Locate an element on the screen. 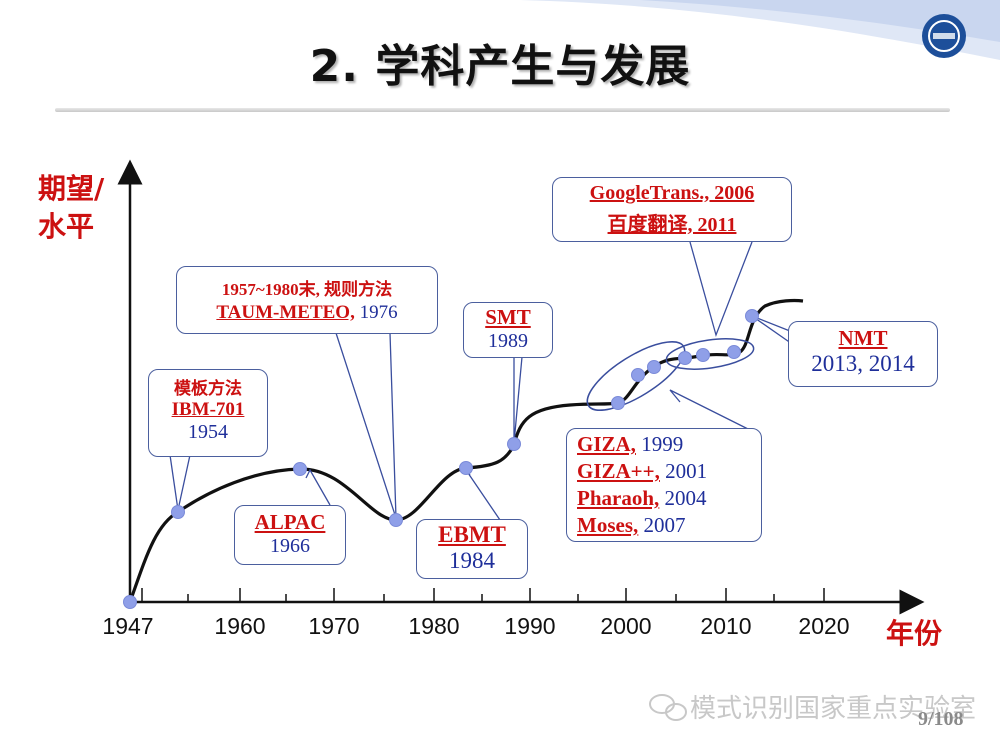 The image size is (1000, 750). wechat-icon is located at coordinates (668, 707).